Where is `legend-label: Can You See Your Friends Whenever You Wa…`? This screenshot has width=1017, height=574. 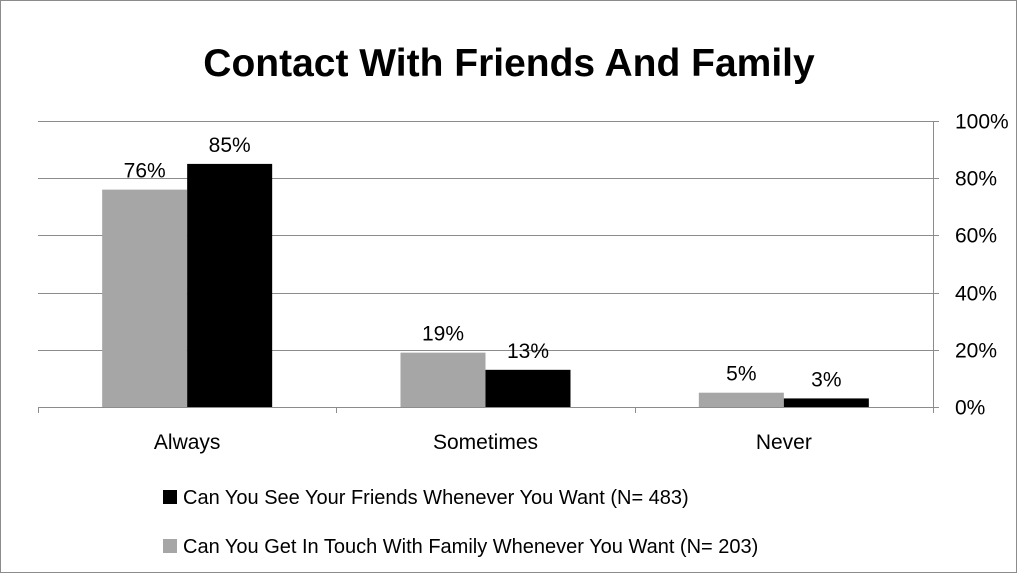
legend-label: Can You See Your Friends Whenever You Wa… is located at coordinates (436, 498).